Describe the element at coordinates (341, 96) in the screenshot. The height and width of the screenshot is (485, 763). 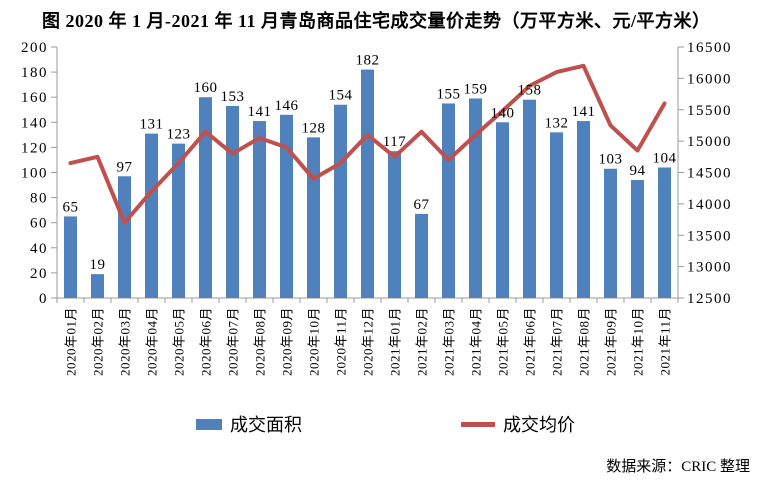
I see `bar-value-label: 154` at that location.